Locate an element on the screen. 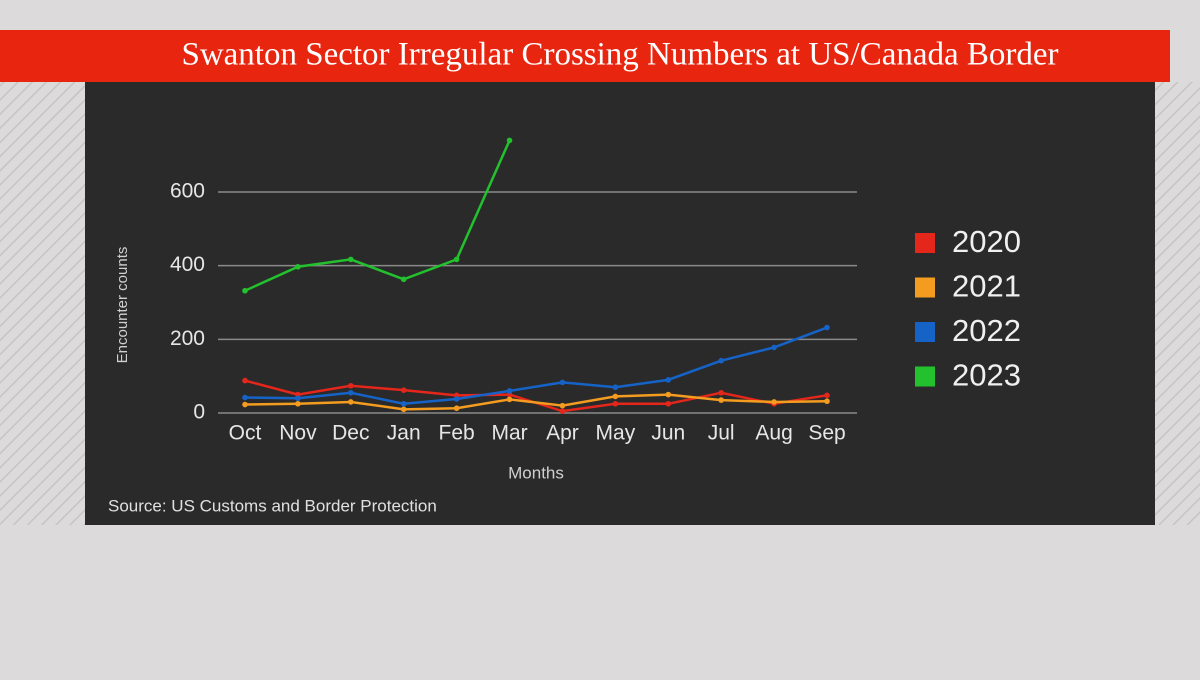 The height and width of the screenshot is (680, 1200). x-tick-label: Oct is located at coordinates (245, 433).